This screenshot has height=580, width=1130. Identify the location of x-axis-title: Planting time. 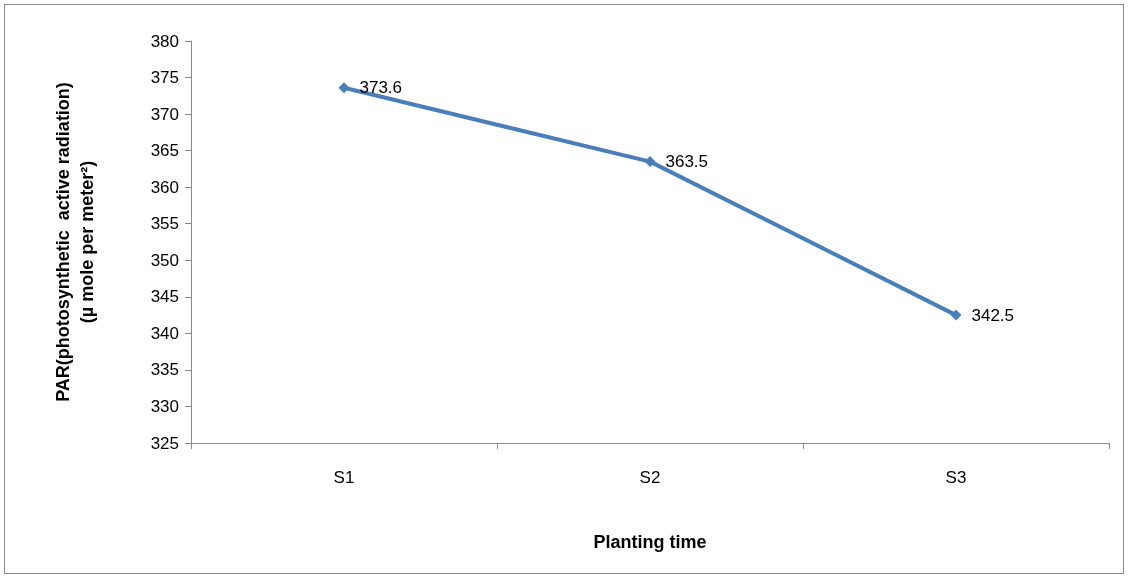
(650, 542).